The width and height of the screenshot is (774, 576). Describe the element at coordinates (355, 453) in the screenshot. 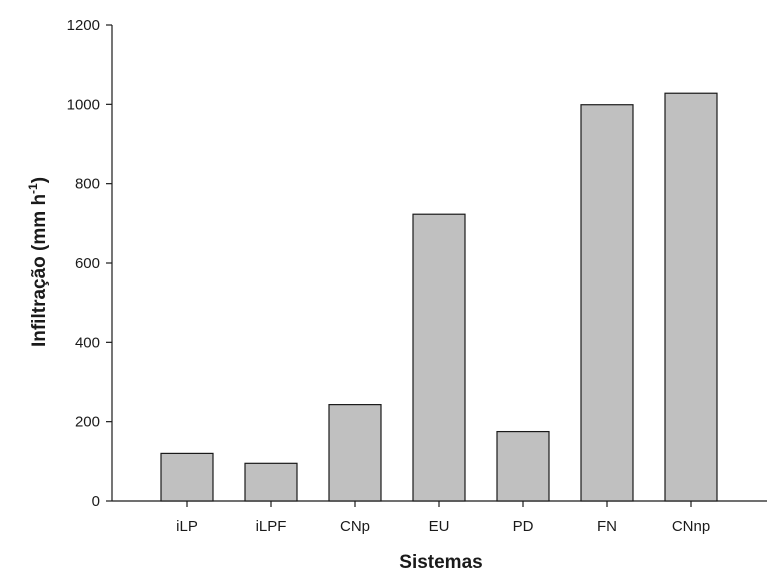

I see `bar-cnp` at that location.